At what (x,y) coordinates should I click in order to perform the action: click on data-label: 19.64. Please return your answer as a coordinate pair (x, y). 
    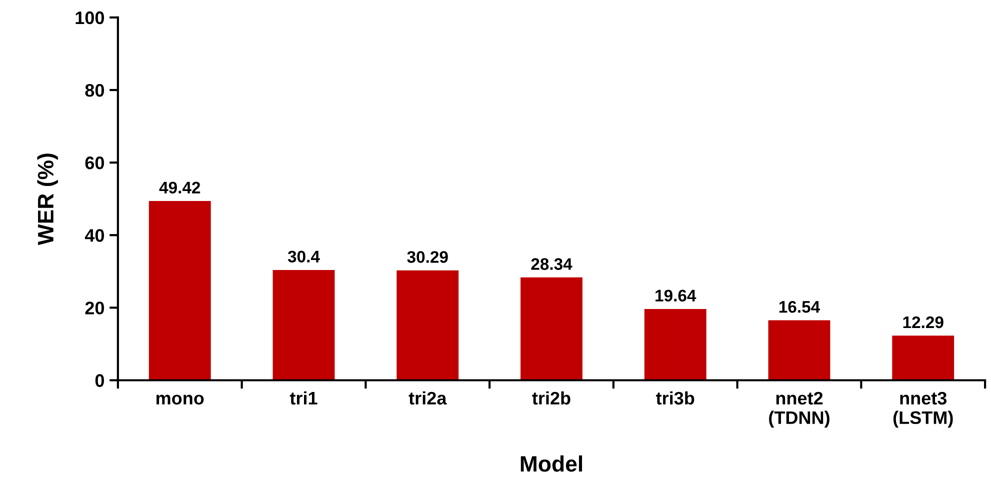
    Looking at the image, I should click on (676, 296).